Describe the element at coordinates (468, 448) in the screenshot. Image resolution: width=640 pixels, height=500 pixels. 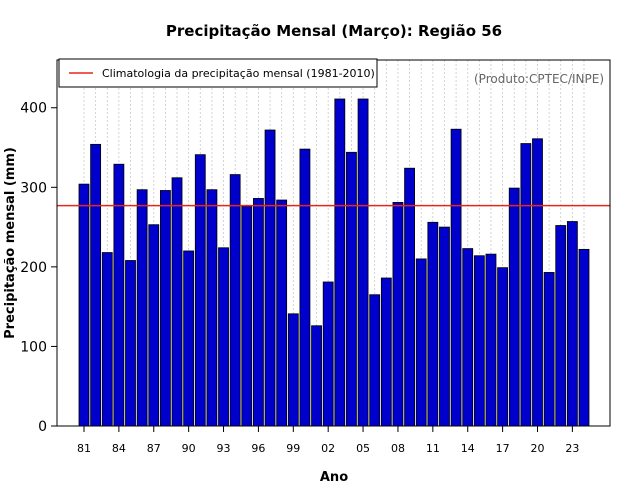
I see `x-tick-label: 14` at that location.